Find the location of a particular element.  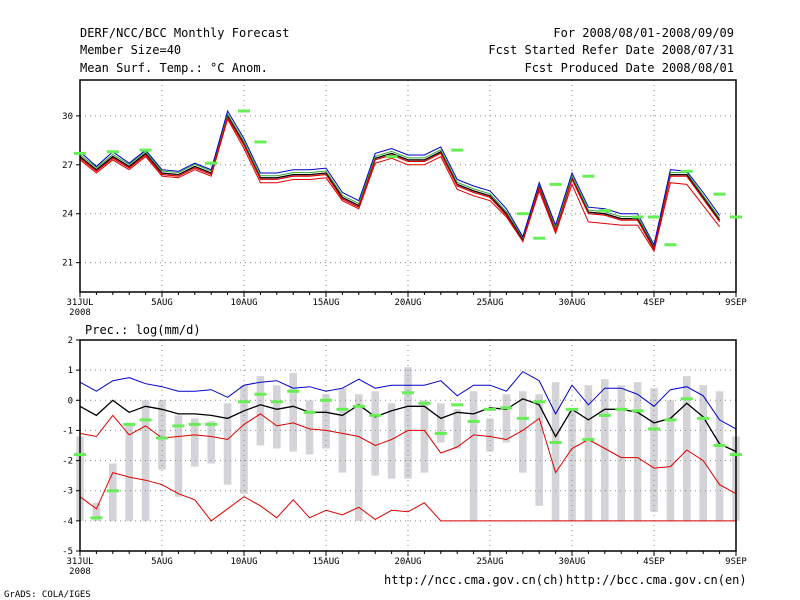

header-start-date: Fcst Started Refer Date 2008/07/31 is located at coordinates (611, 50).